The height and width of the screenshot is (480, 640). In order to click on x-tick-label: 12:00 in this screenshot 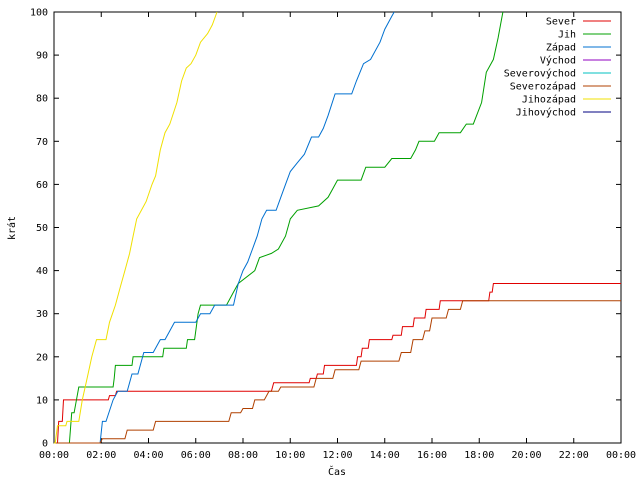, I will do `click(337, 455)`.